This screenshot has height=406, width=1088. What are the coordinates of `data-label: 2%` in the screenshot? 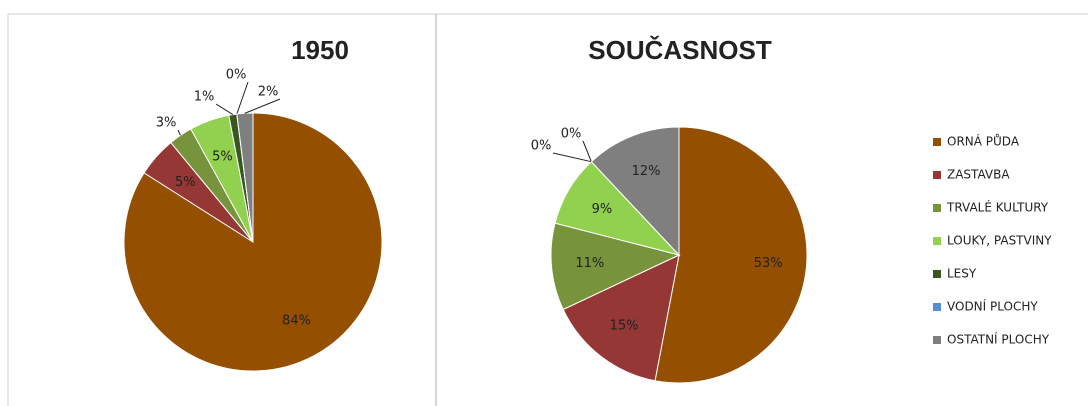 It's located at (268, 92).